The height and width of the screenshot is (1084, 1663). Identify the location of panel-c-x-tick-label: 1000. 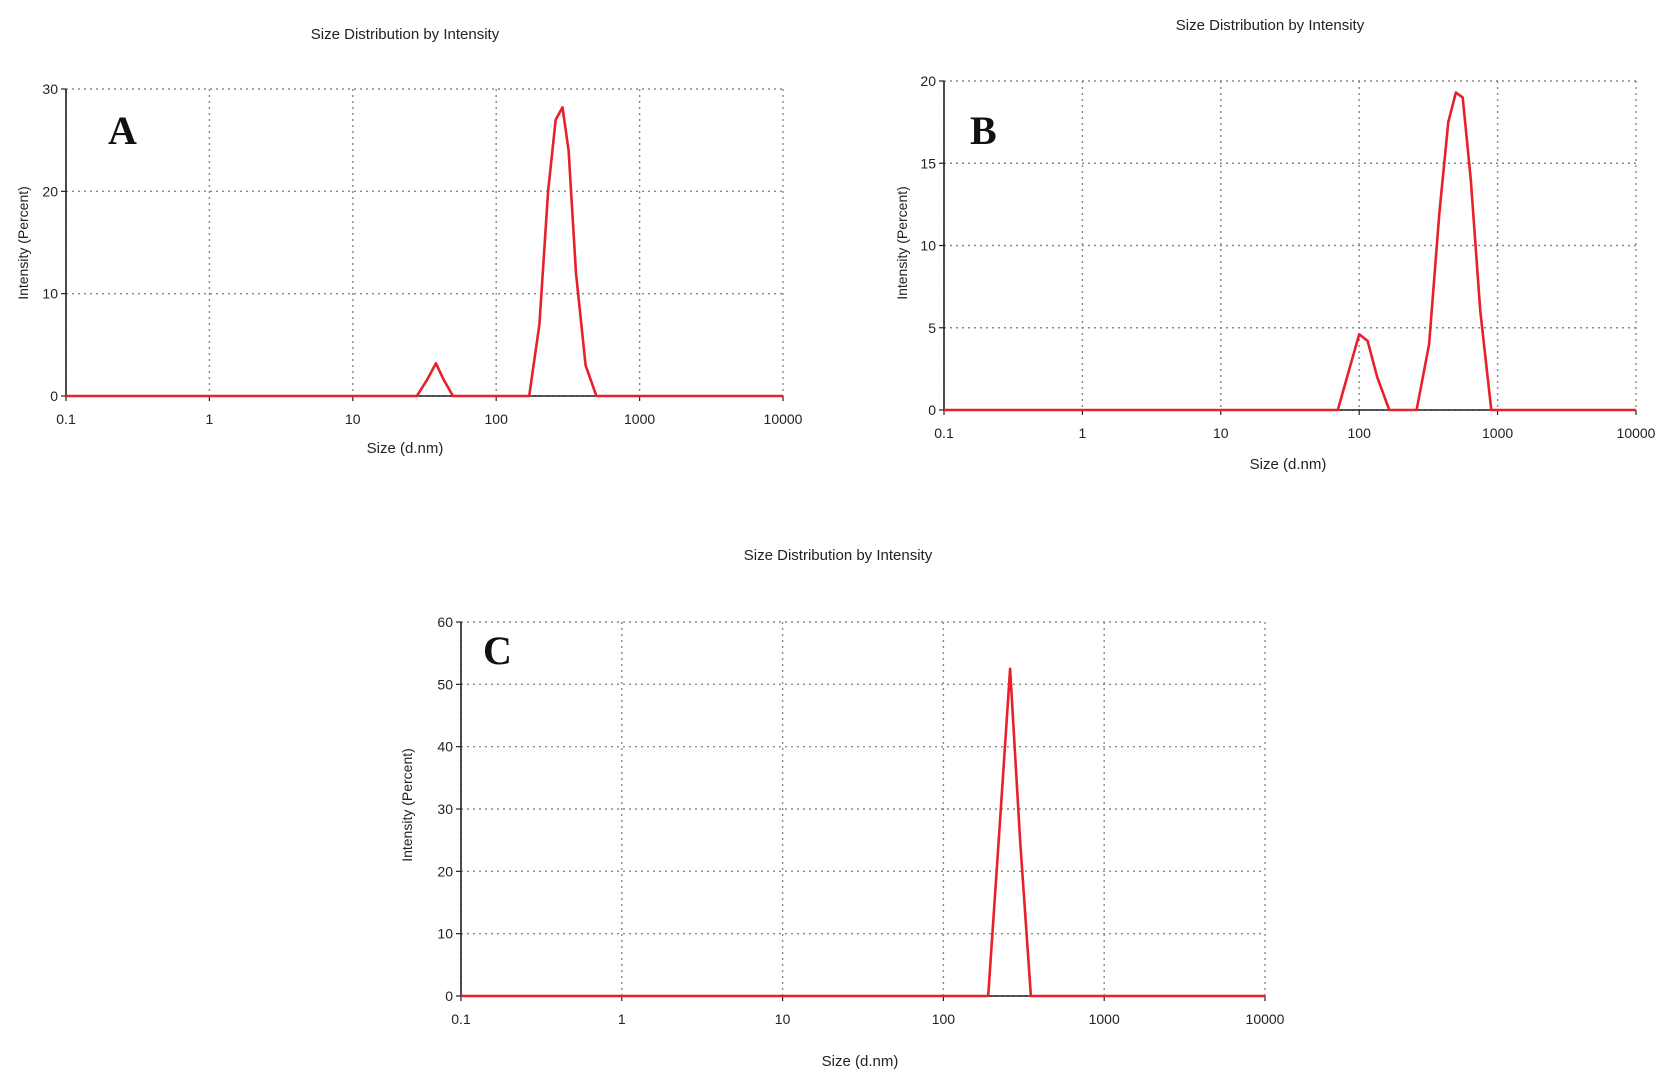
(1104, 1019).